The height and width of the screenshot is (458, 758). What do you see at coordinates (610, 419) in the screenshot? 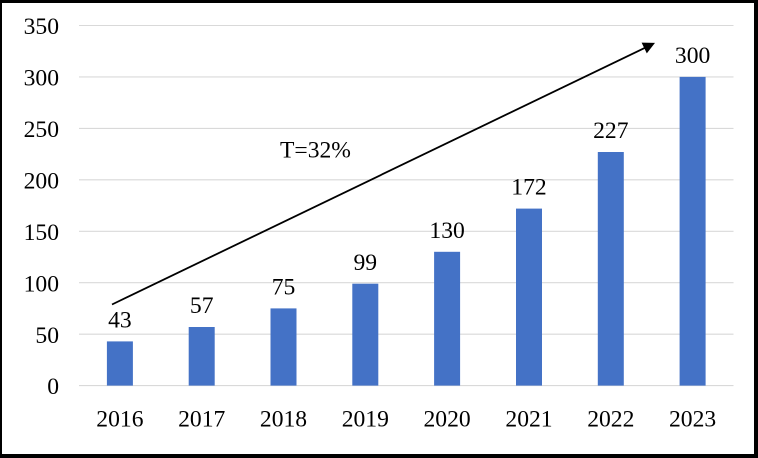
I see `svg-text: 2022` at bounding box center [610, 419].